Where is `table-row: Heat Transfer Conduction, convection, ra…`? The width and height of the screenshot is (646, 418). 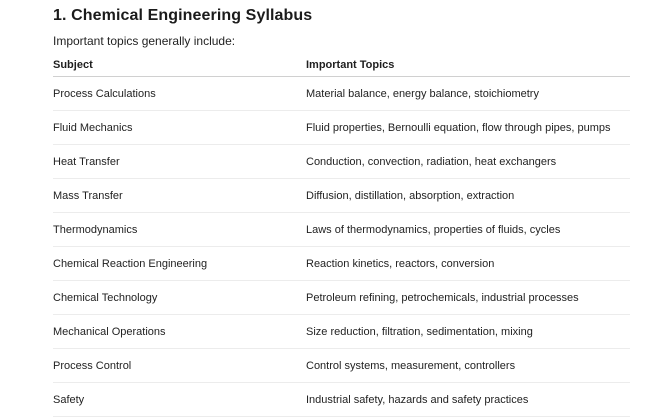 table-row: Heat Transfer Conduction, convection, ra… is located at coordinates (341, 161).